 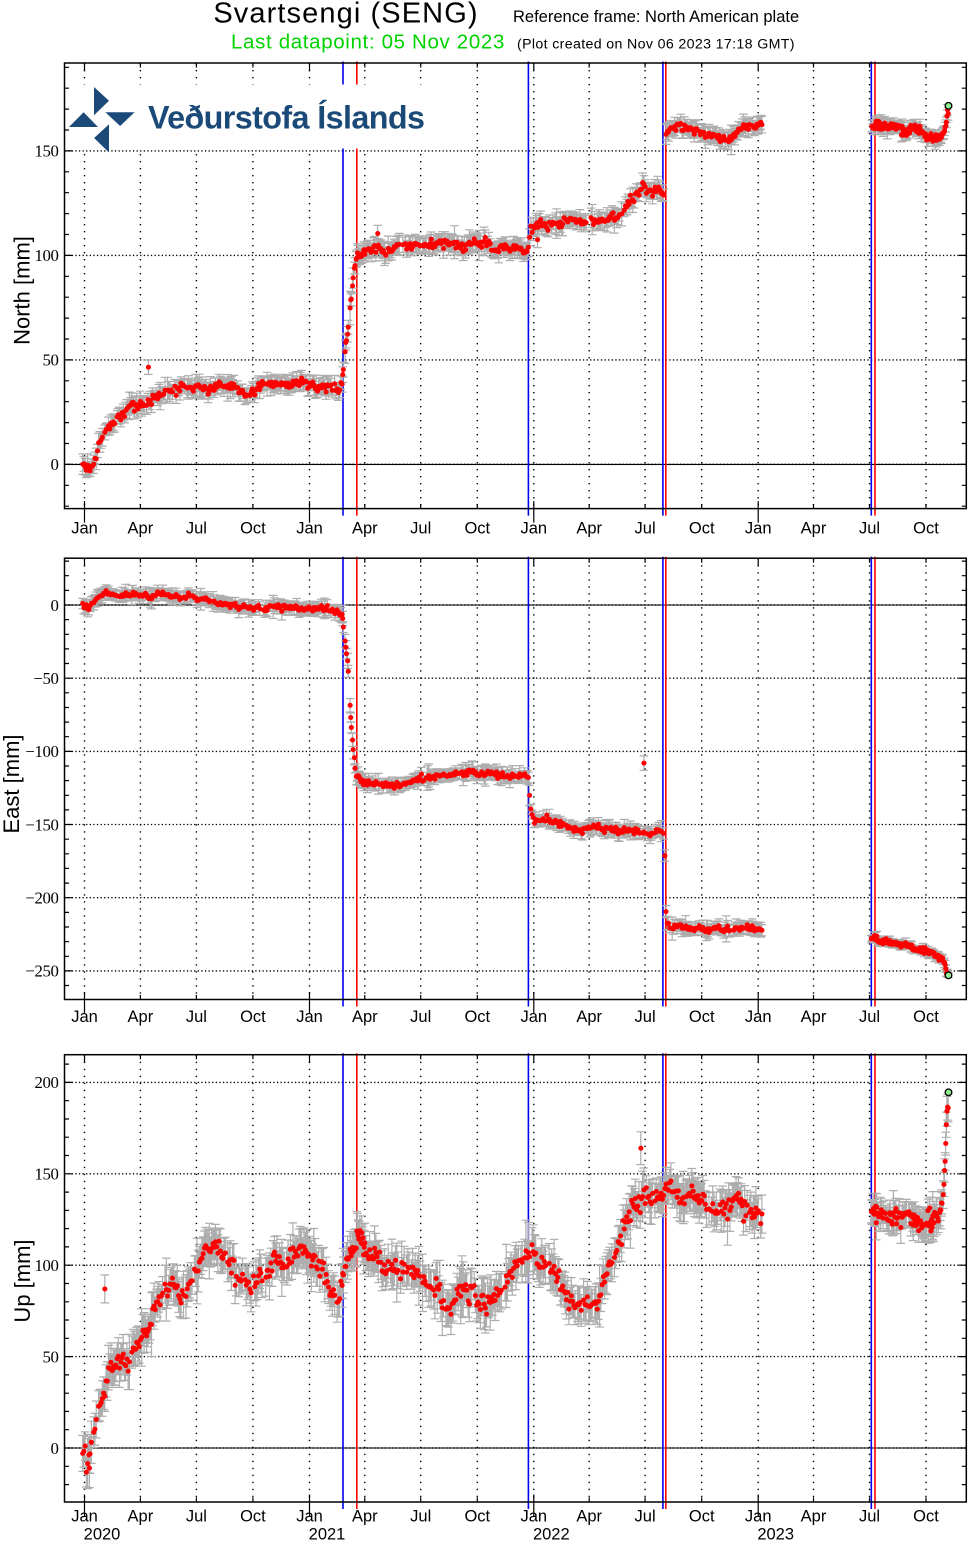 I want to click on svg-text: North [mm], so click(x=22, y=290).